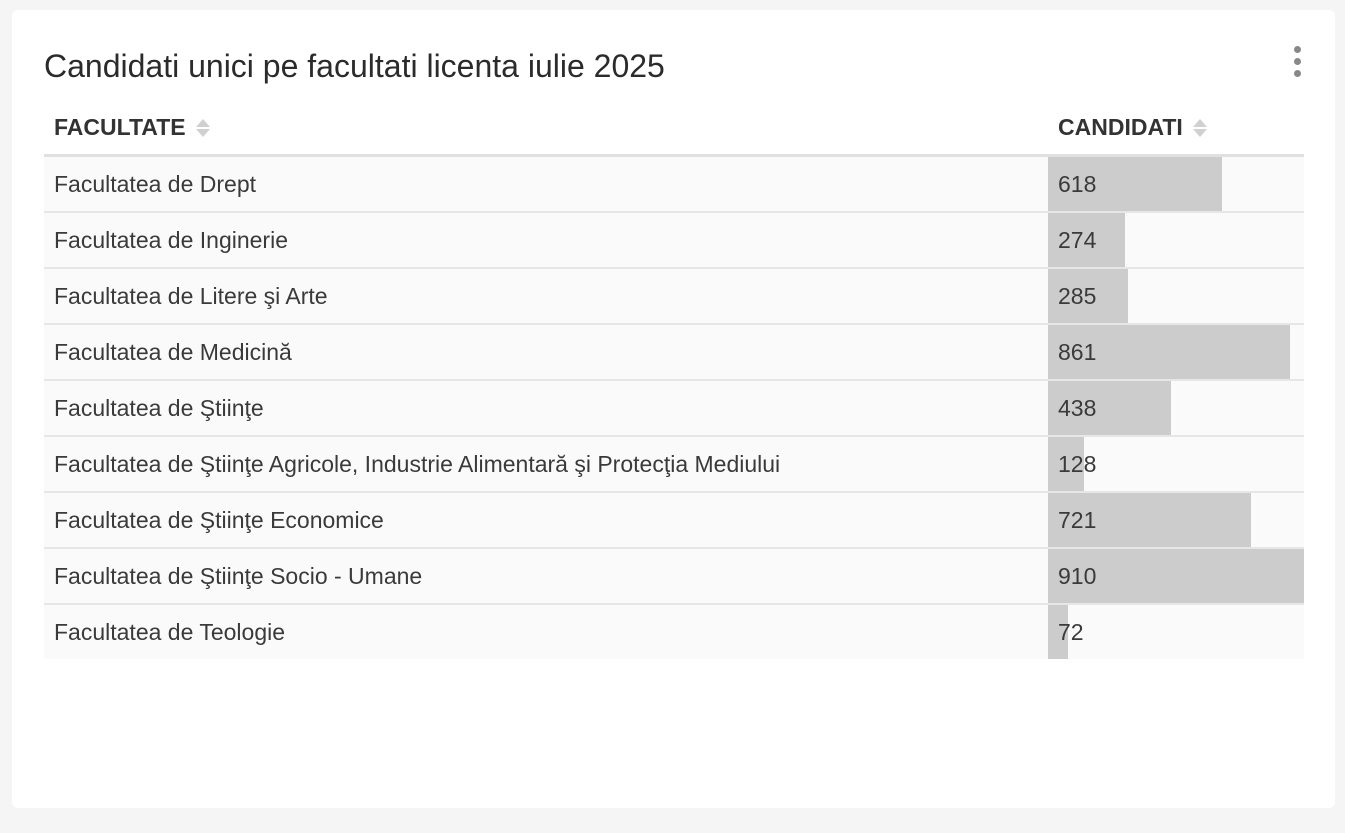 This screenshot has height=833, width=1345. Describe the element at coordinates (1071, 631) in the screenshot. I see `candidati-value: 72` at that location.